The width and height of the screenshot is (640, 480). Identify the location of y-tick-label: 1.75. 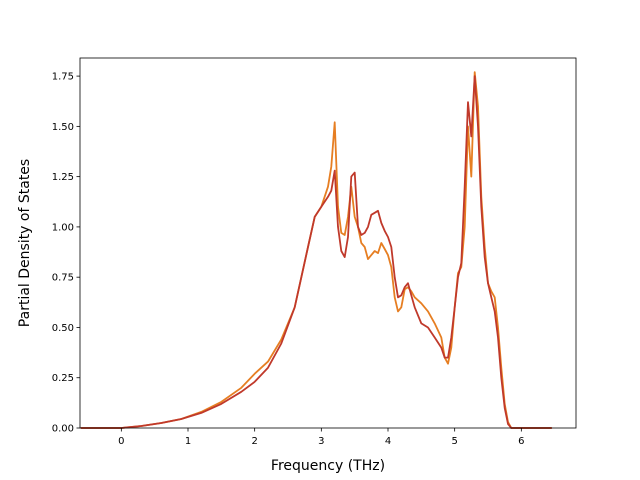
(63, 77).